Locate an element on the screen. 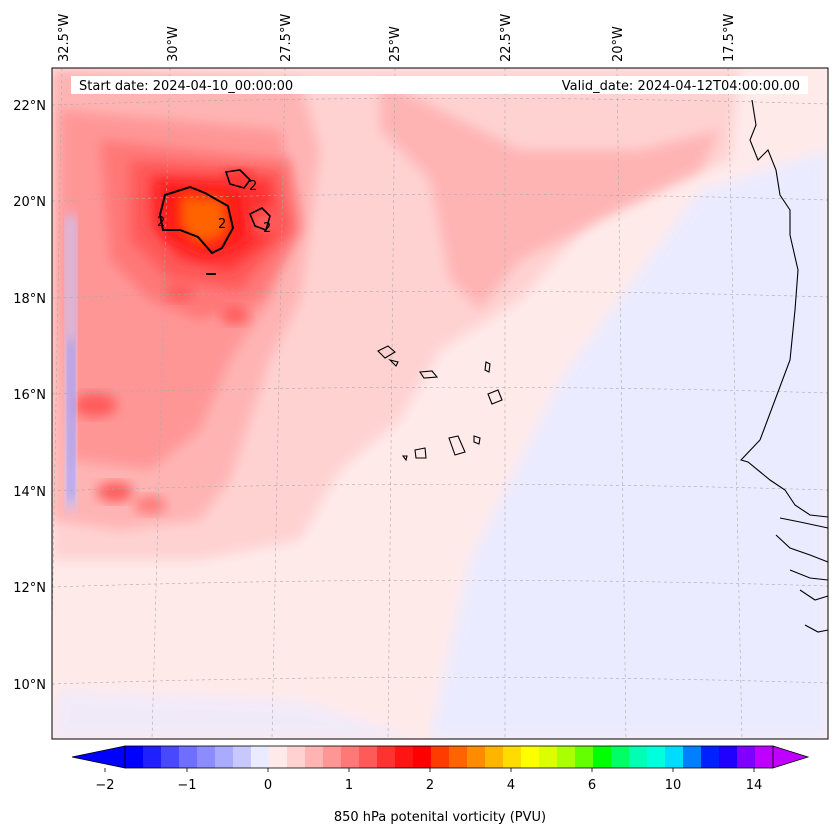 The width and height of the screenshot is (837, 836). start-date-label: Start date: 2024-04-10_00:00:00 is located at coordinates (186, 86).